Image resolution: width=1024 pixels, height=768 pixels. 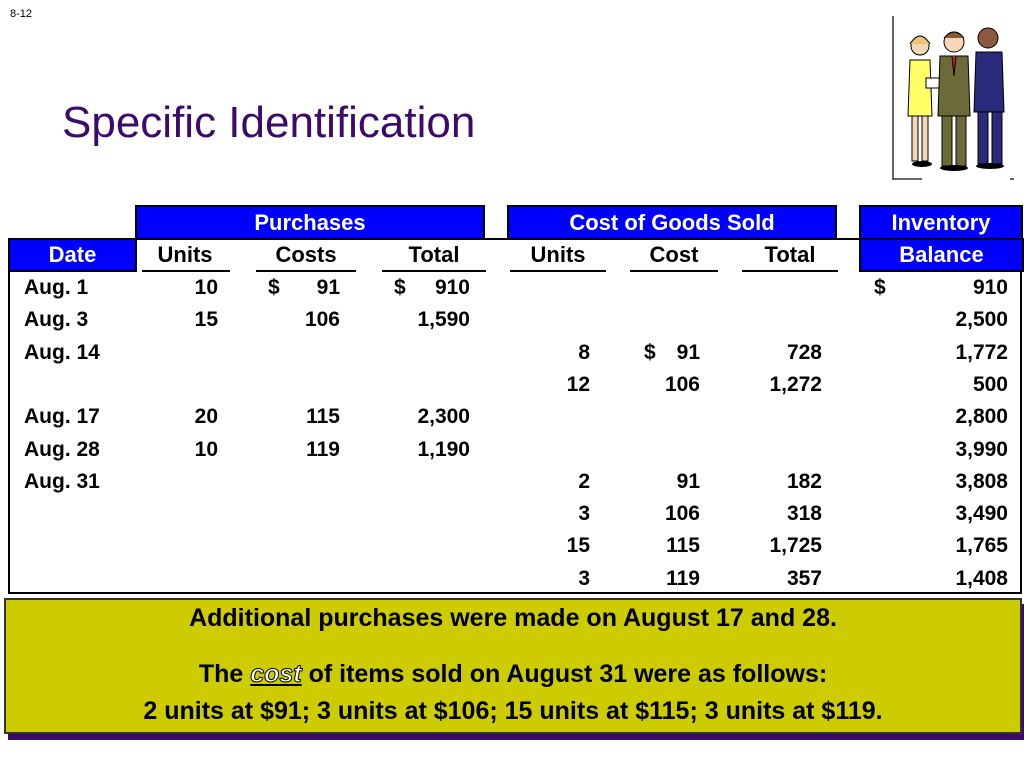 What do you see at coordinates (990, 384) in the screenshot?
I see `cell-balance: 500` at bounding box center [990, 384].